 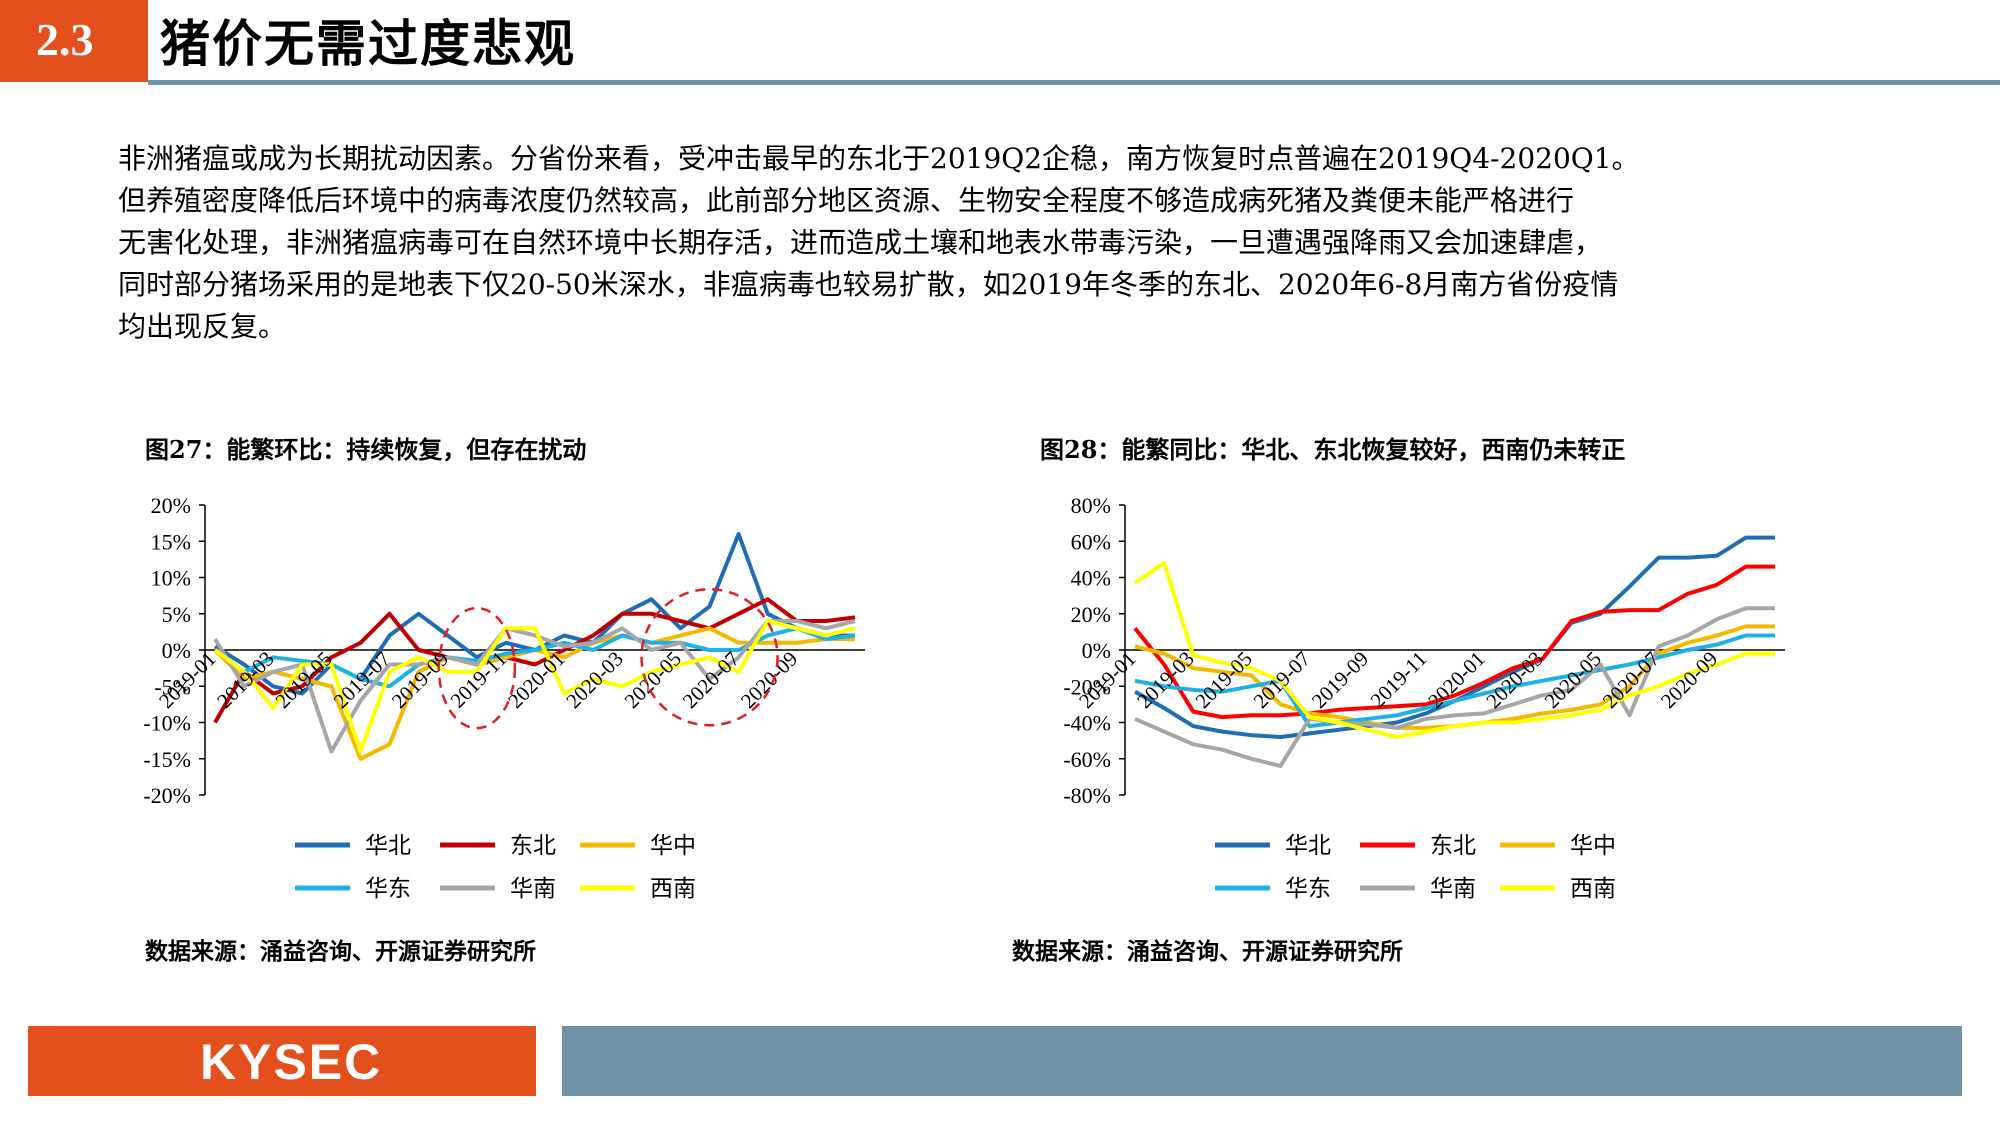 What do you see at coordinates (1091, 505) in the screenshot?
I see `y-tick-label: 80%` at bounding box center [1091, 505].